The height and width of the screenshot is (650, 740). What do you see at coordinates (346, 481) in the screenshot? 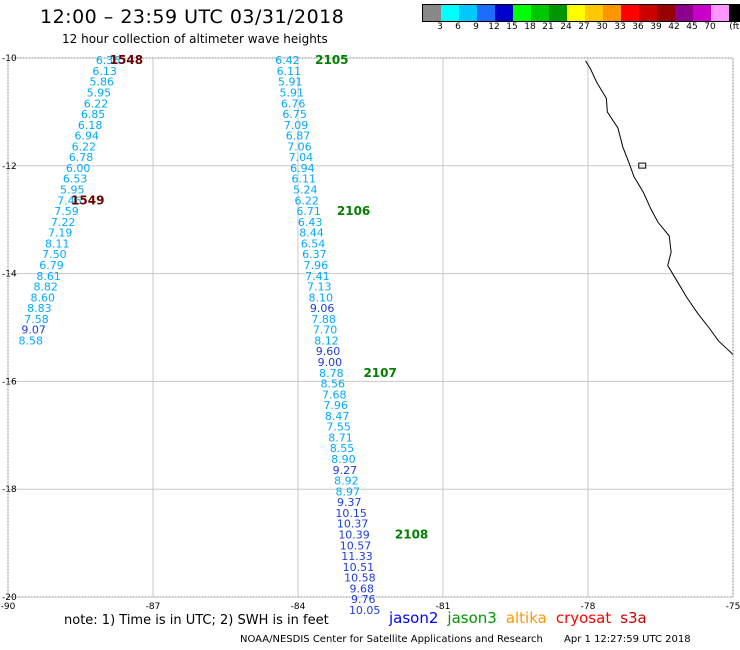
I see `swh-value: 8.92` at bounding box center [346, 481].